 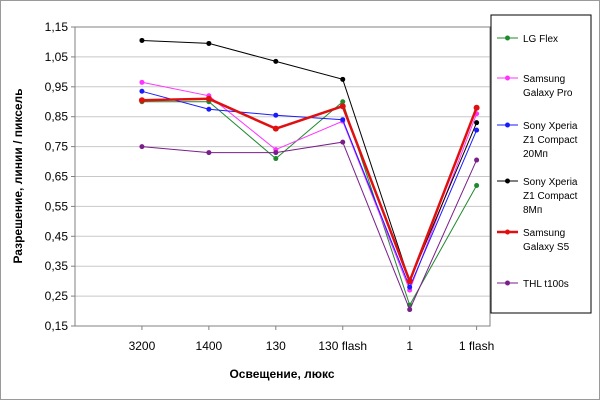 What do you see at coordinates (57, 266) in the screenshot?
I see `y-tick-label: 0,35` at bounding box center [57, 266].